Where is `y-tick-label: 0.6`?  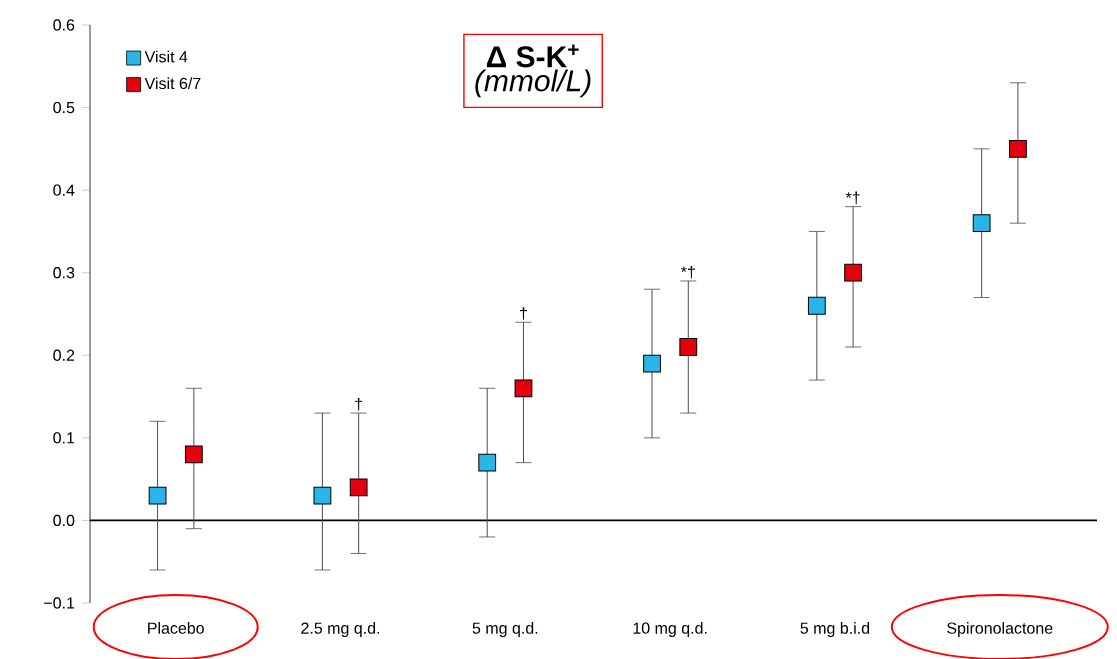
y-tick-label: 0.6 is located at coordinates (64, 25).